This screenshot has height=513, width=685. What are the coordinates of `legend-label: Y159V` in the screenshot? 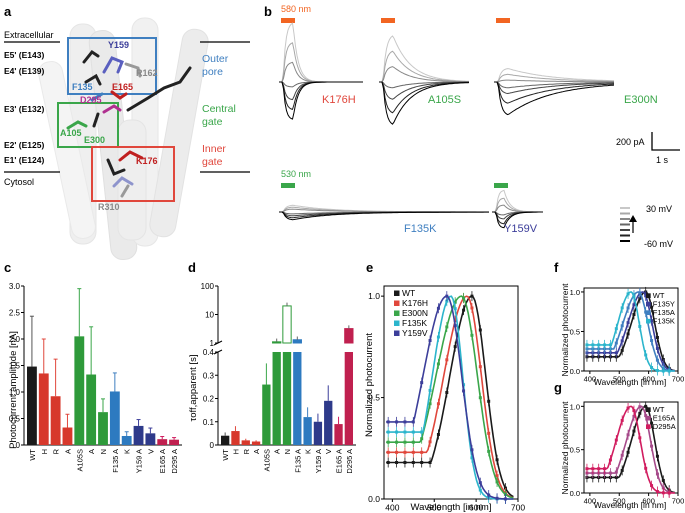 It's located at (415, 333).